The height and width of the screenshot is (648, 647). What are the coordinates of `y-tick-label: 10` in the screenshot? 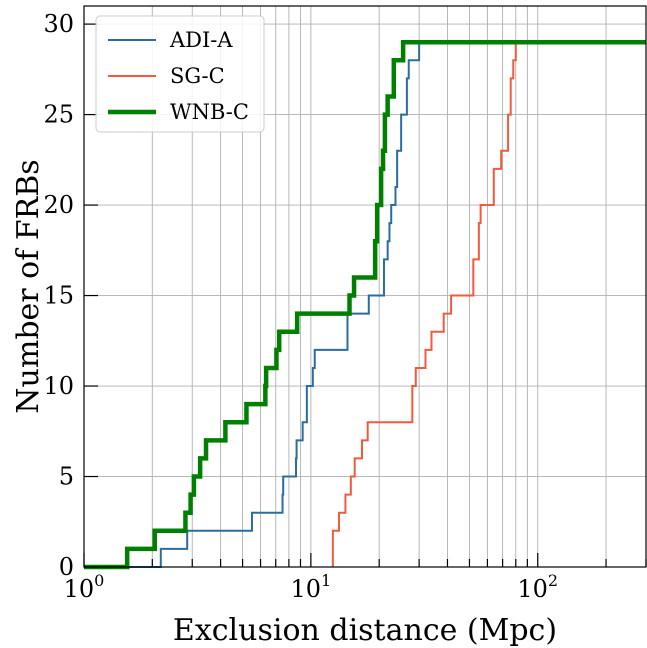 It's located at (58, 386).